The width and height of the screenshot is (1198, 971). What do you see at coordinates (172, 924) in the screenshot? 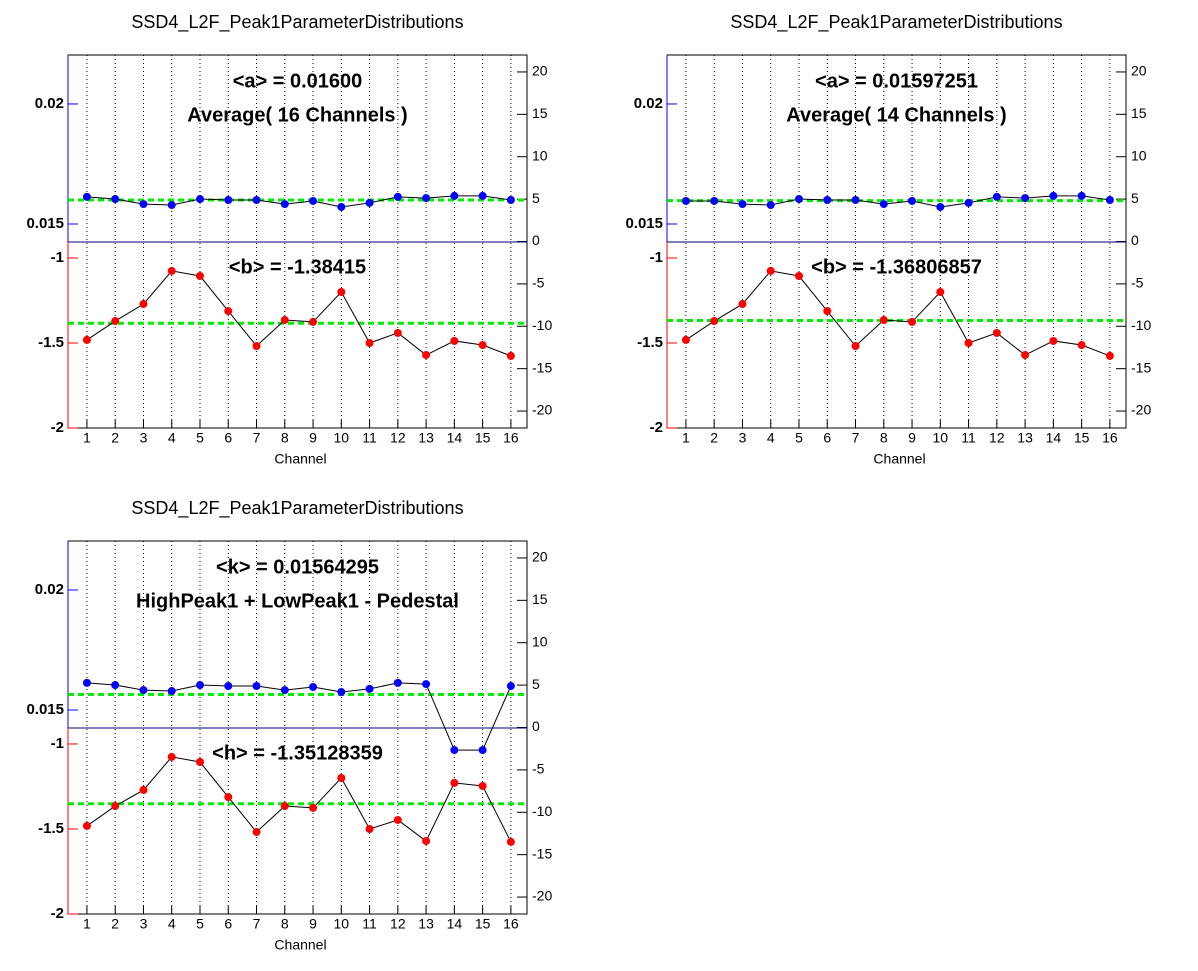
I see `x-tick-label: 4` at bounding box center [172, 924].